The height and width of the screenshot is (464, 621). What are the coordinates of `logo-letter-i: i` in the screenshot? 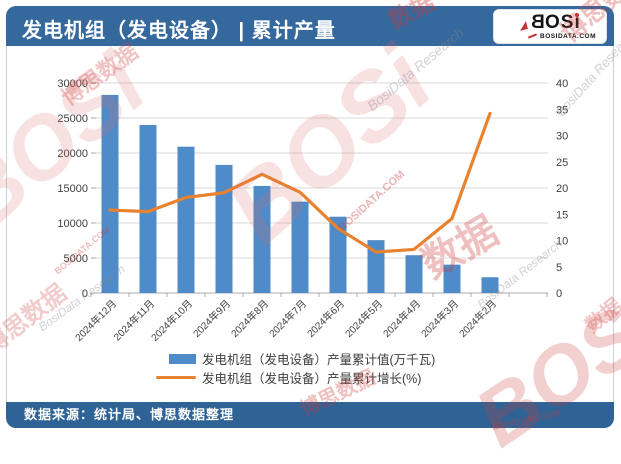 It's located at (577, 22).